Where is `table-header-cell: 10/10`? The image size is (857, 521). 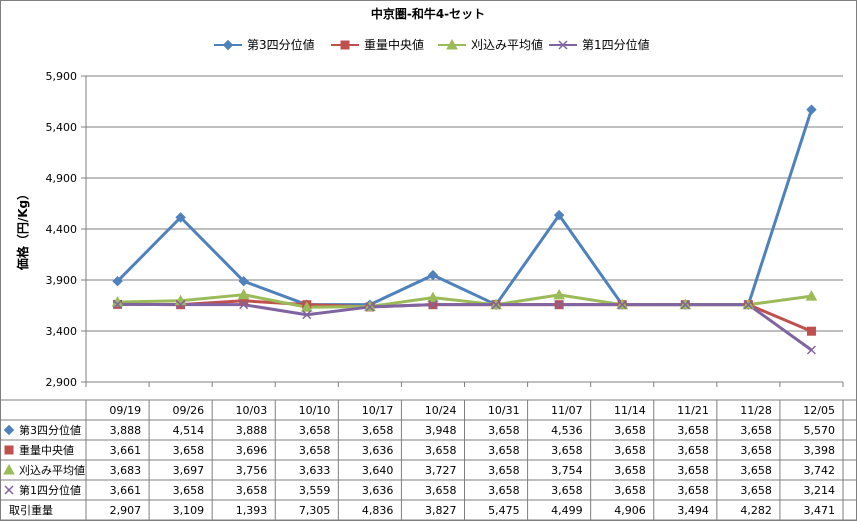
table-header-cell: 10/10 is located at coordinates (315, 410).